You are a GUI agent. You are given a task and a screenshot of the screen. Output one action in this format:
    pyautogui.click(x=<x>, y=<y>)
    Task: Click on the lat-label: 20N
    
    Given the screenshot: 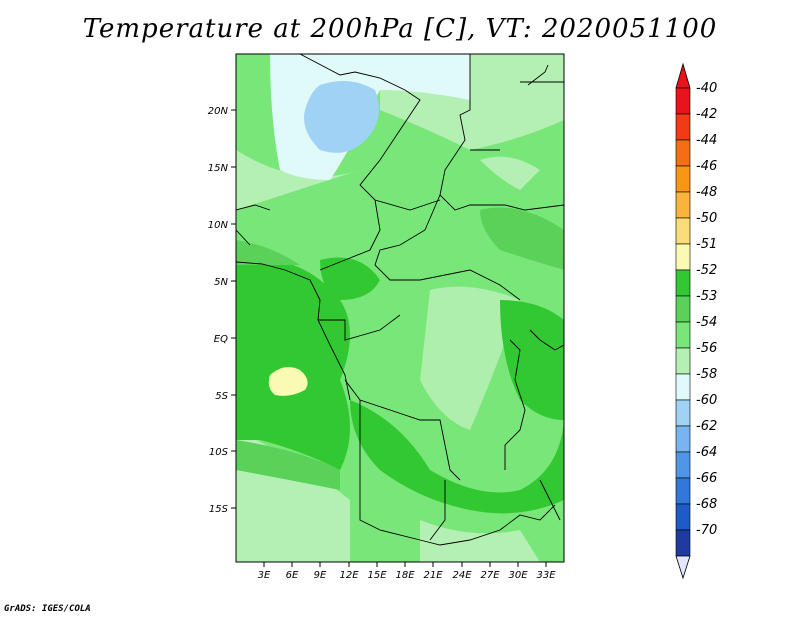 What is the action you would take?
    pyautogui.click(x=218, y=111)
    